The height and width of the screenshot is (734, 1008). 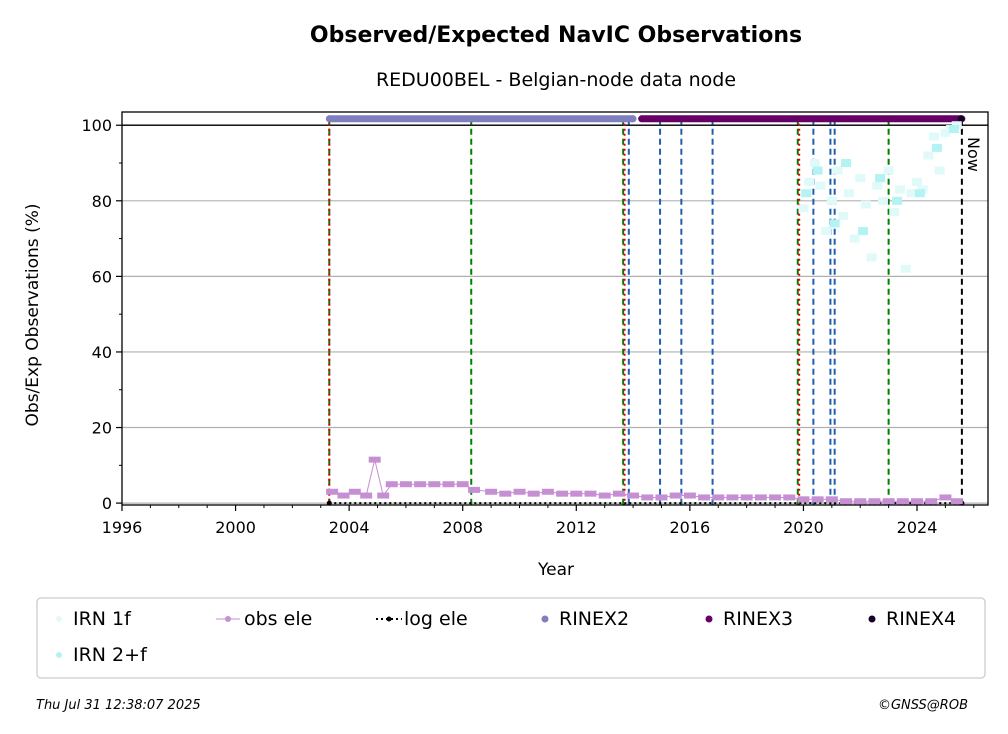 What do you see at coordinates (576, 527) in the screenshot?
I see `x-tick-label: 2012` at bounding box center [576, 527].